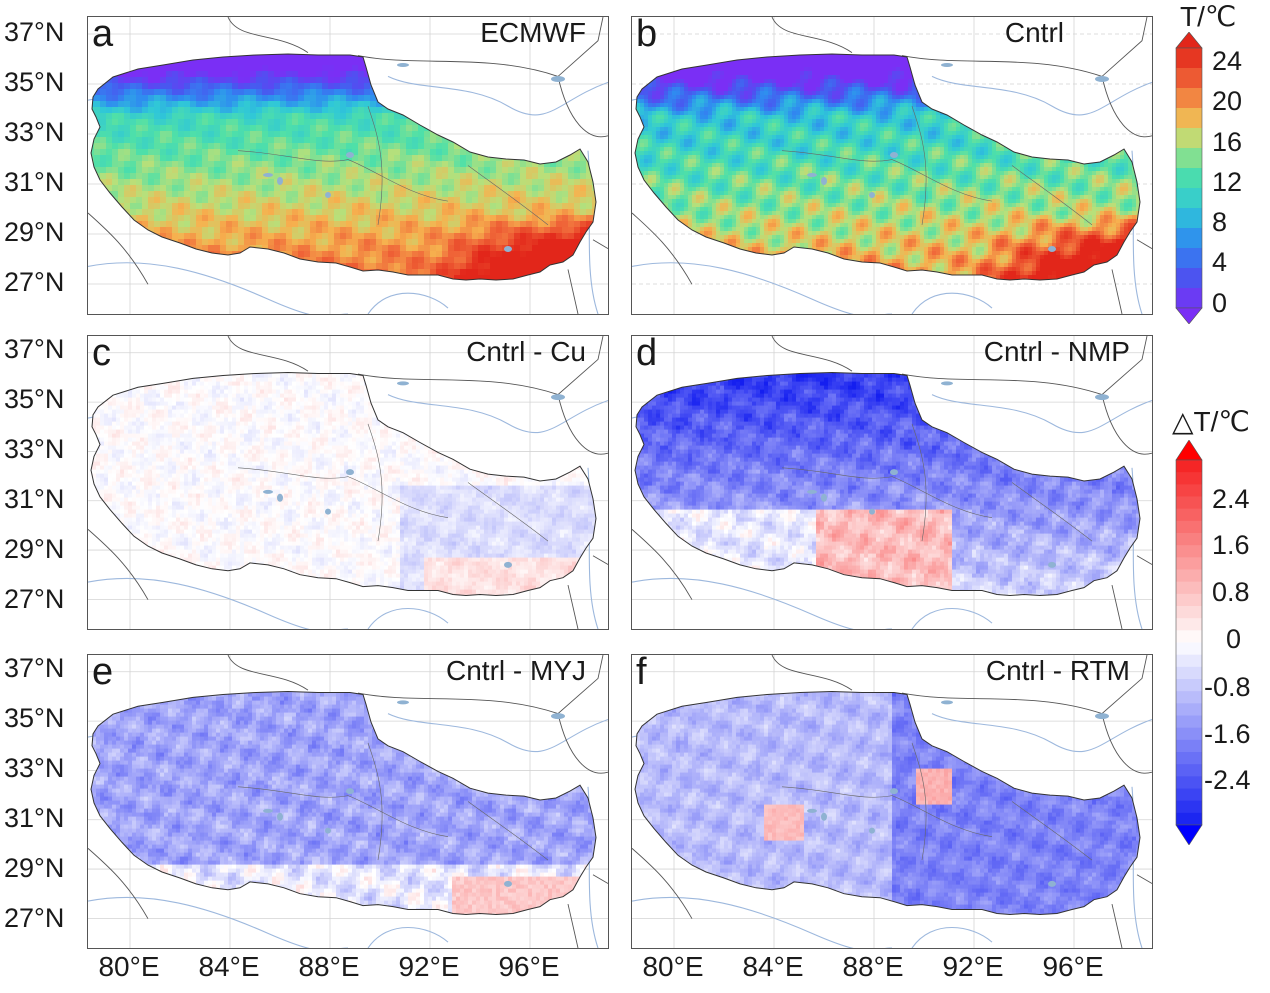  Describe the element at coordinates (516, 671) in the screenshot. I see `panel-title: Cntrl - MYJ` at that location.